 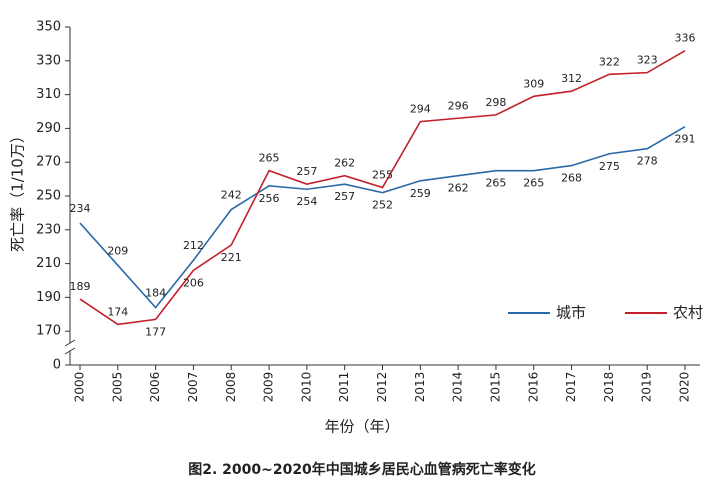 I want to click on y-tick-label: 270, so click(x=48, y=162).